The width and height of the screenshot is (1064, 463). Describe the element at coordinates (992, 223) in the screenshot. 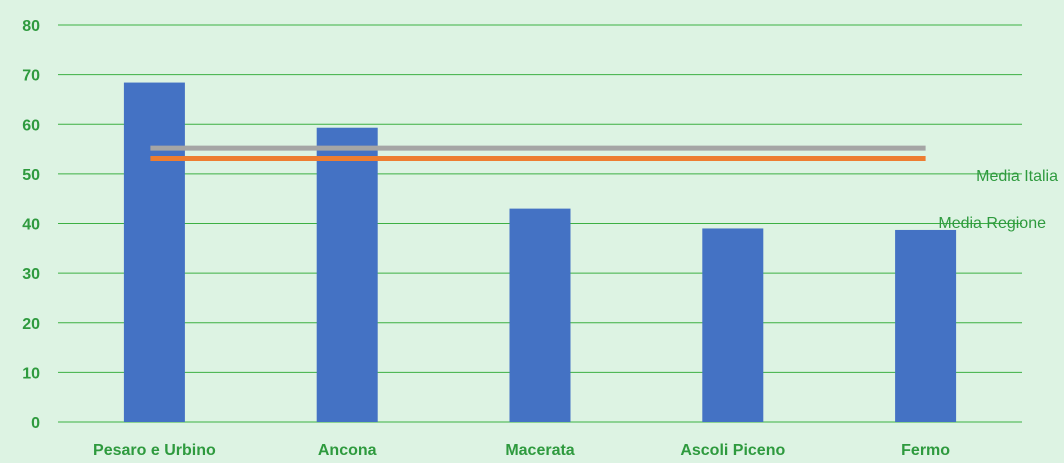

I see `reference-label-media-regione: Media Regione` at that location.